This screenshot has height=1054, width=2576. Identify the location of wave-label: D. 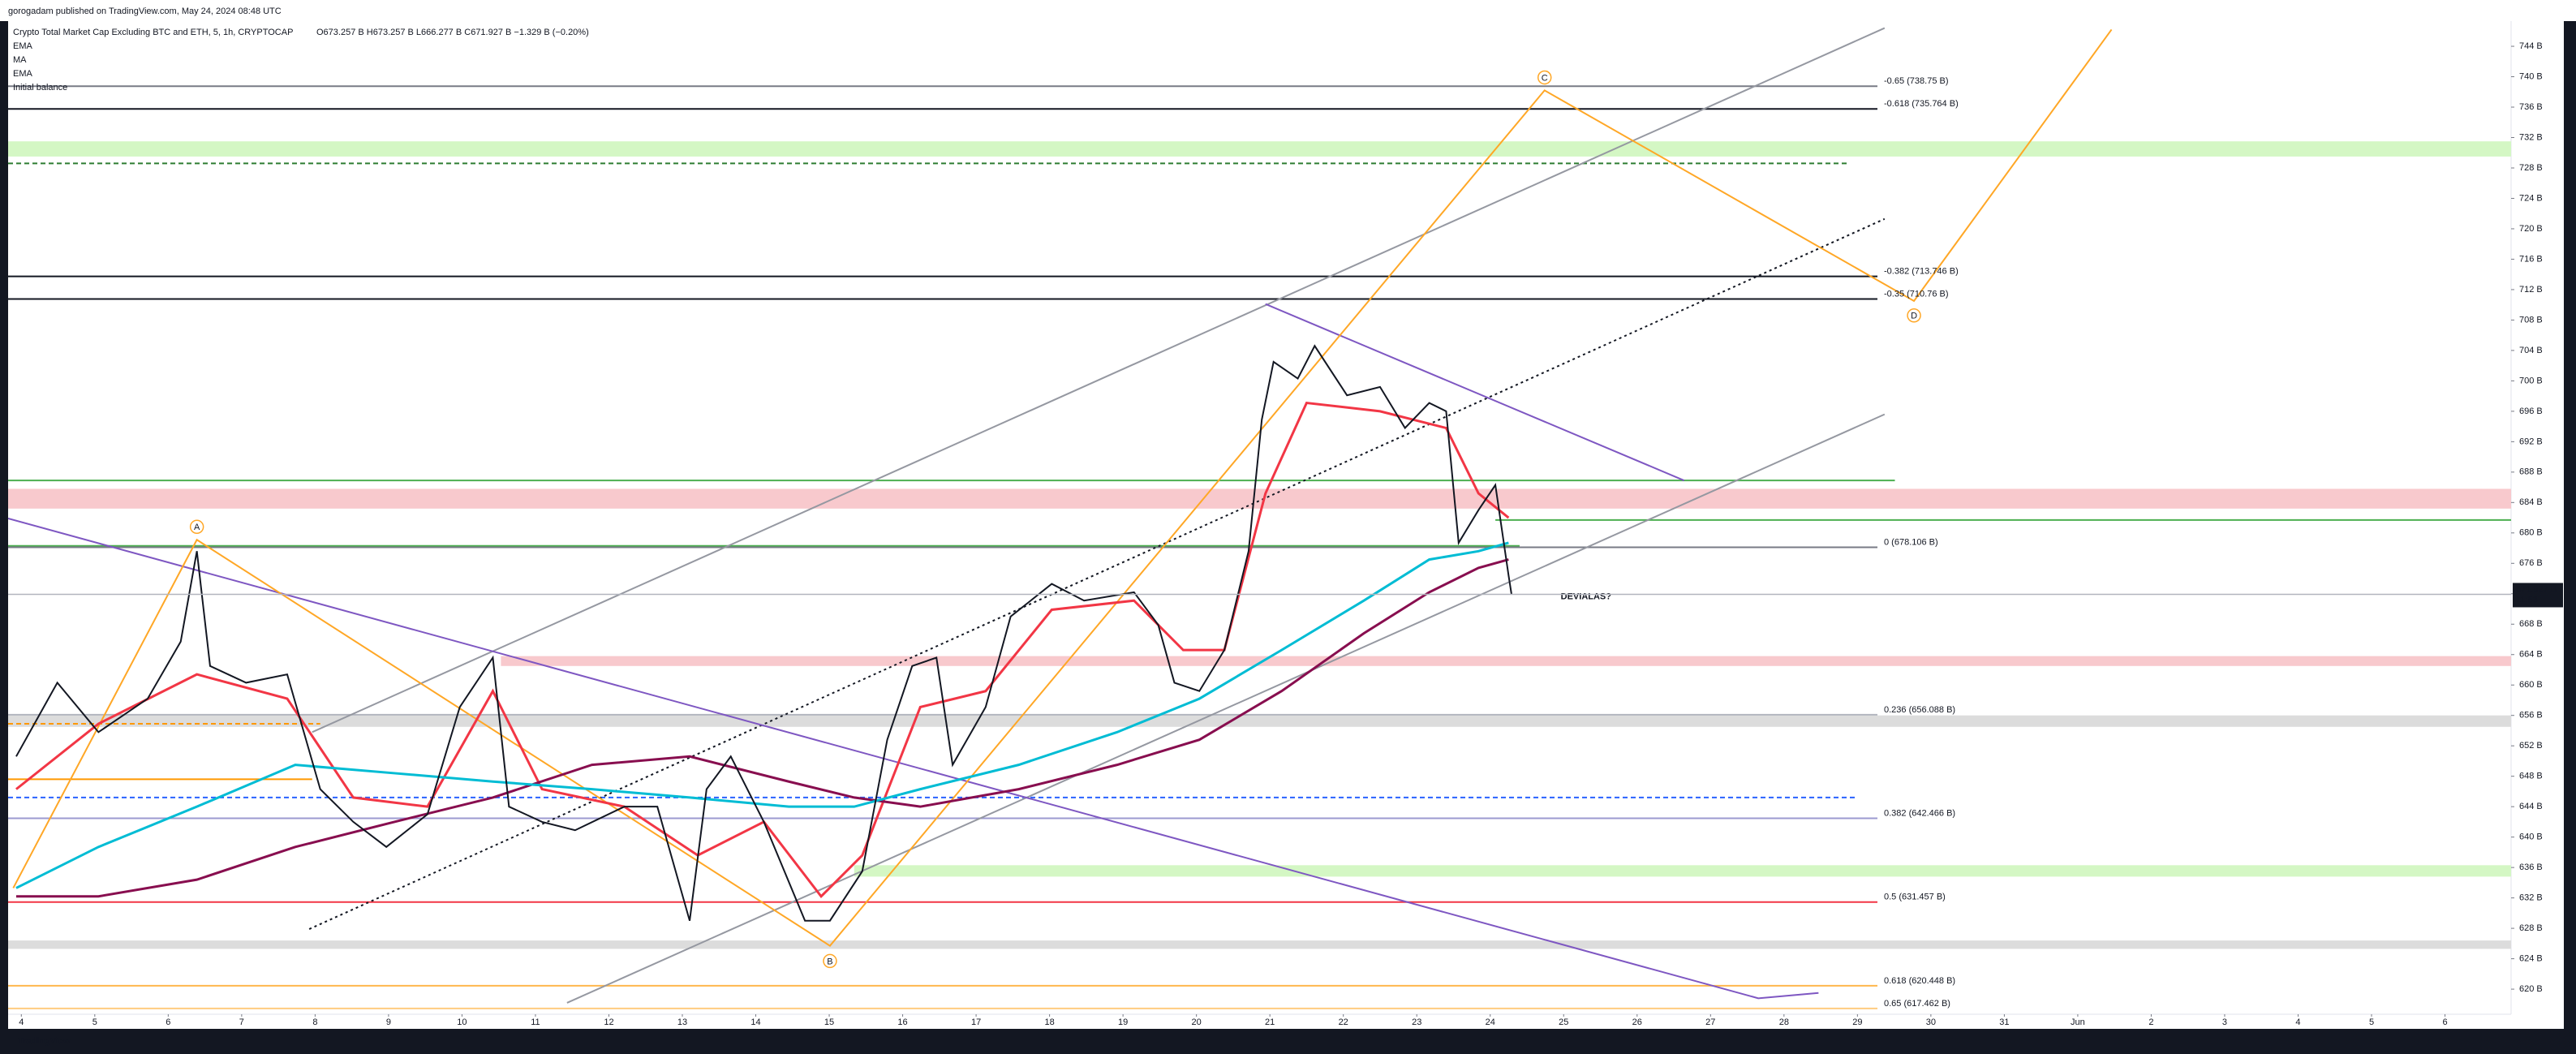
(1914, 316).